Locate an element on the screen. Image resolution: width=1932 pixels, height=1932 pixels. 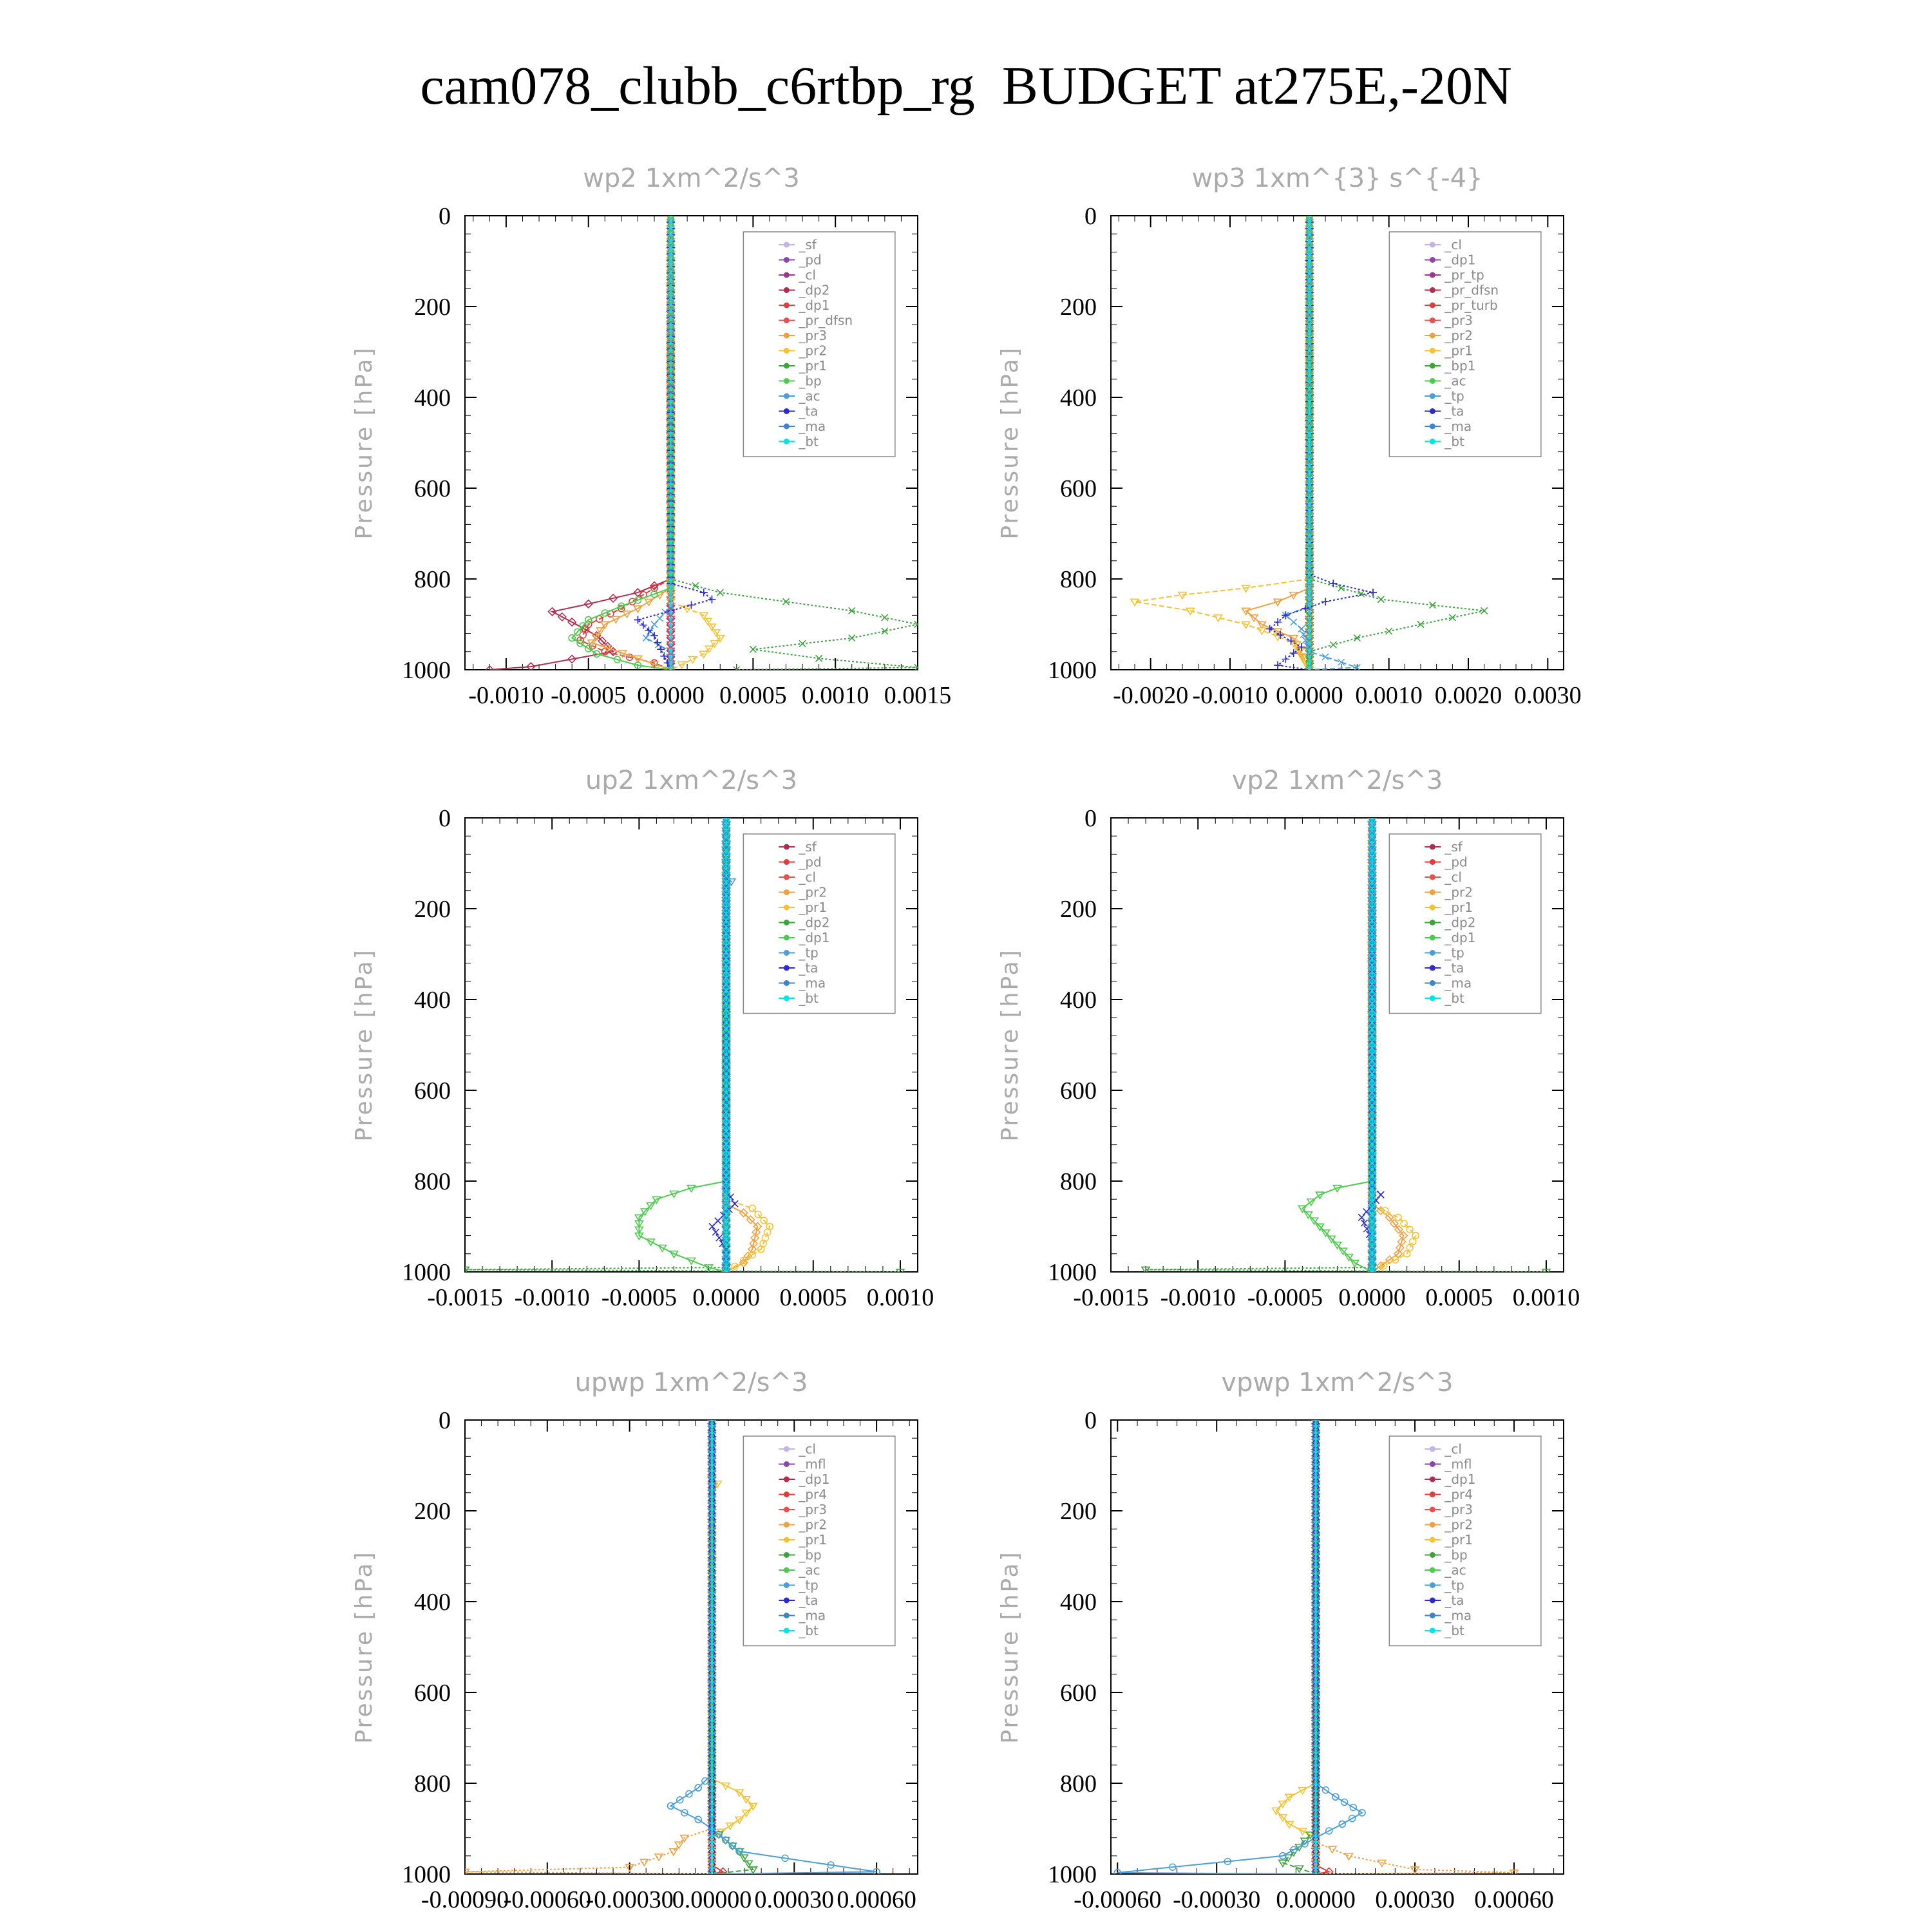
legend-box is located at coordinates (819, 923).